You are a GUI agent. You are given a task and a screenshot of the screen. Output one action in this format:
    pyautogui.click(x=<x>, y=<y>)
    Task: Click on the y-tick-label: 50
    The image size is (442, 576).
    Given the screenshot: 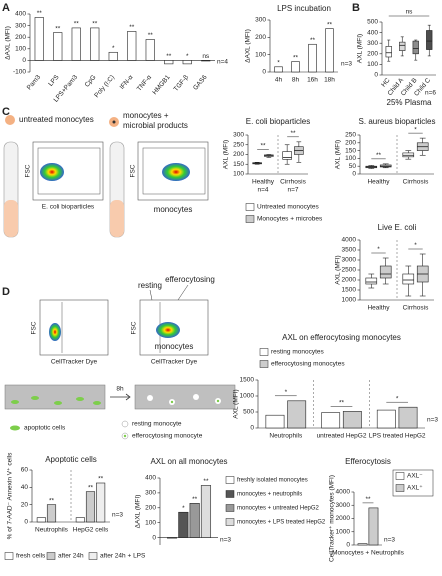 What is the action you would take?
    pyautogui.click(x=353, y=166)
    